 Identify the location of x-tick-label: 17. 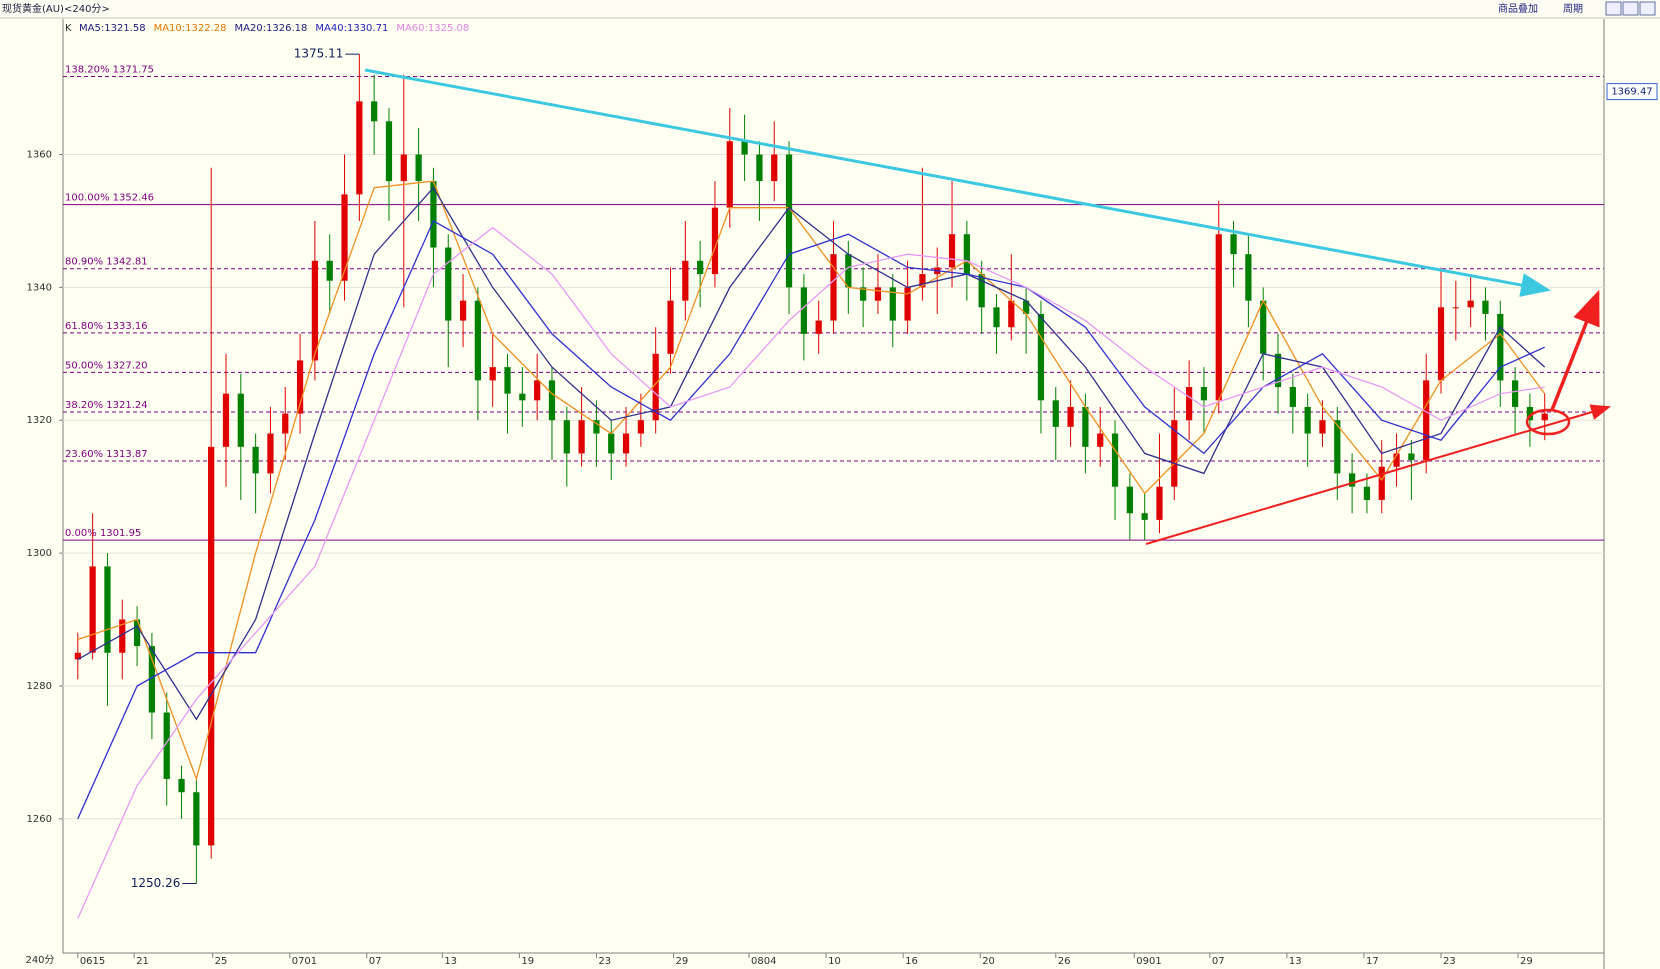
(1372, 961).